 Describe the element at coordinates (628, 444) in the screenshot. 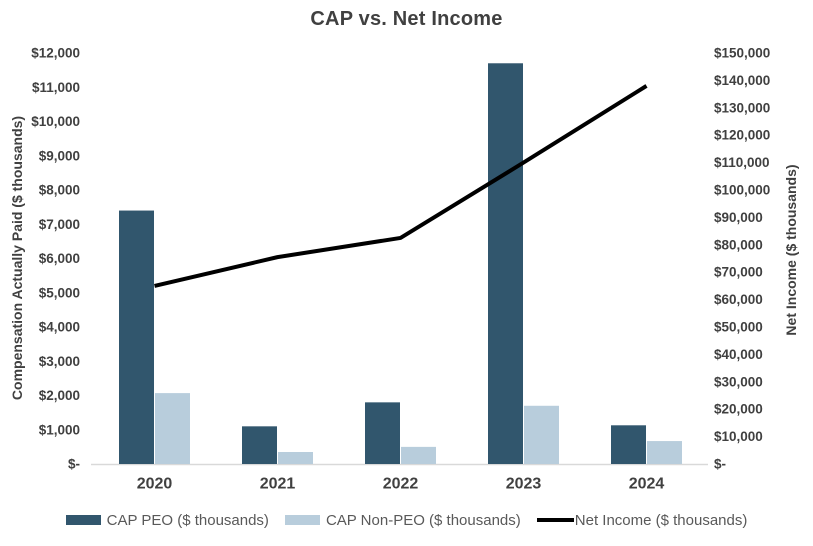

I see `bar-cap-peo-2024` at that location.